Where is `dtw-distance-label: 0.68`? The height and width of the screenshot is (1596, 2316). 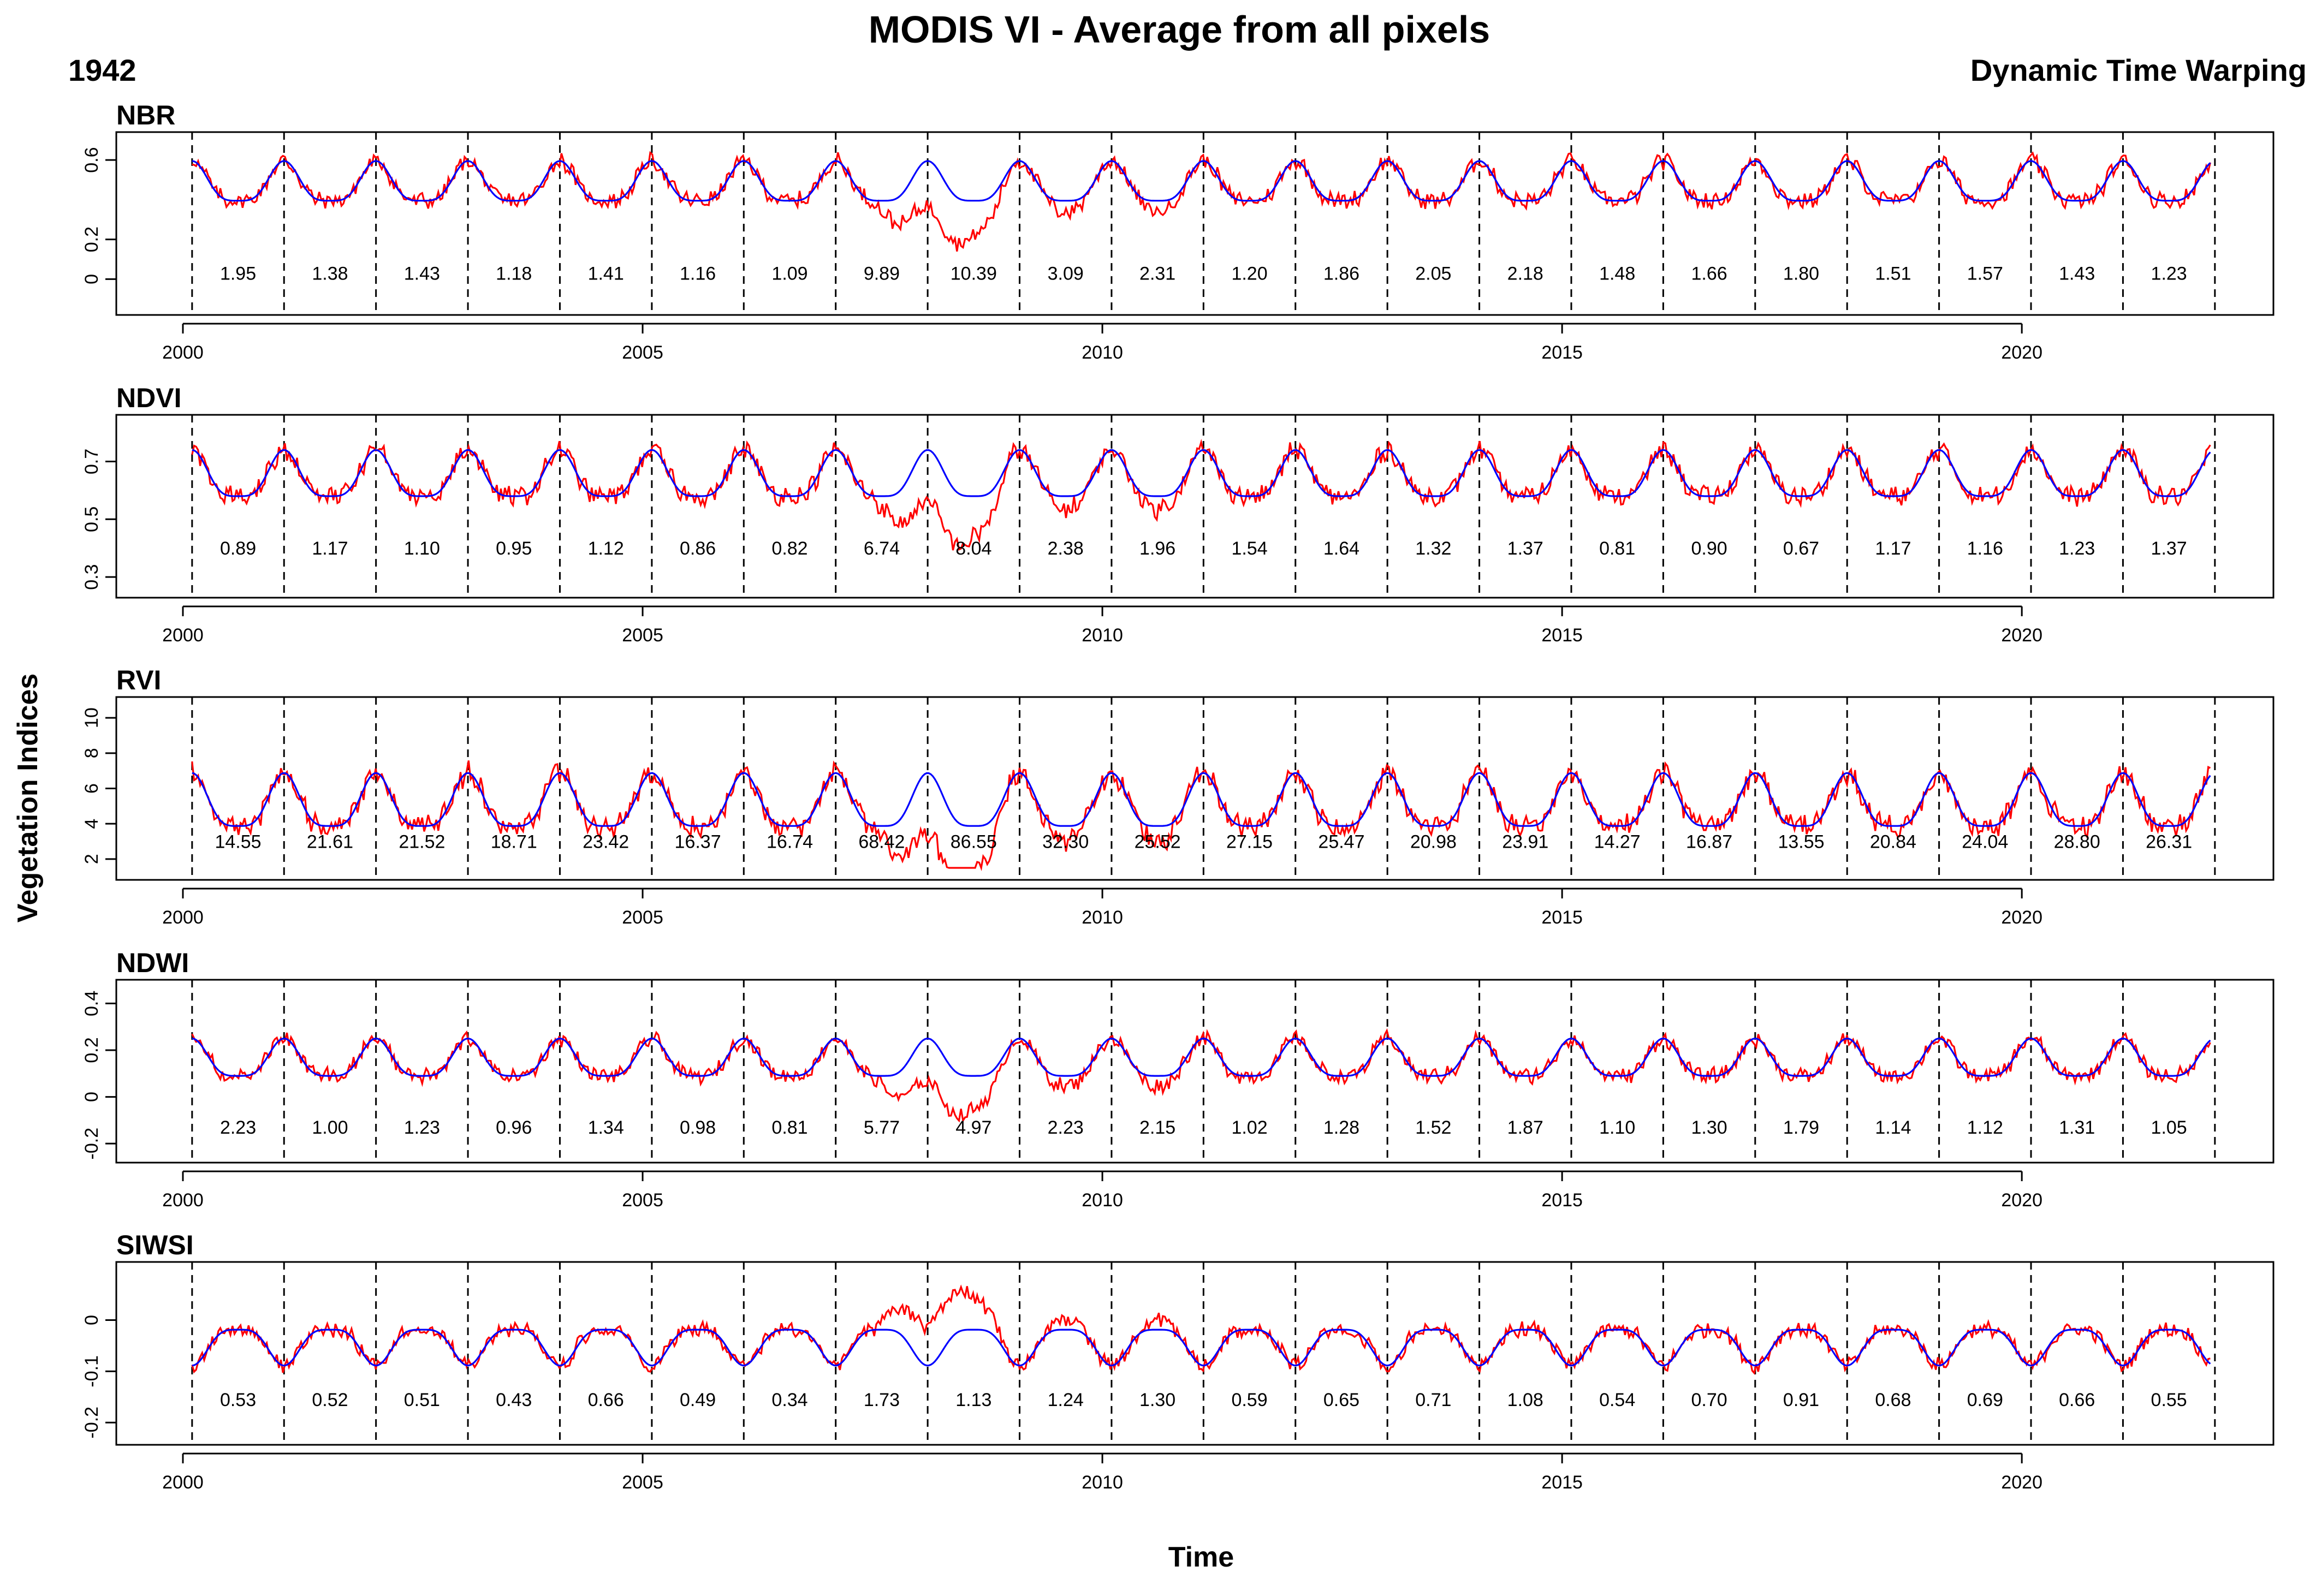
dtw-distance-label: 0.68 is located at coordinates (1893, 1400).